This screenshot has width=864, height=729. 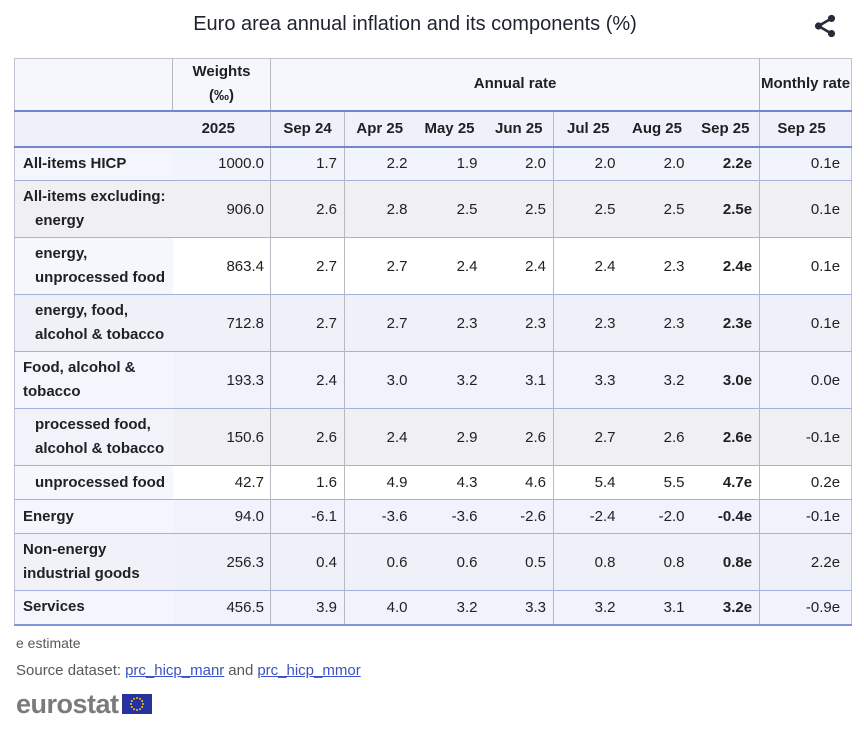 What do you see at coordinates (307, 482) in the screenshot?
I see `value-cell: 1.6` at bounding box center [307, 482].